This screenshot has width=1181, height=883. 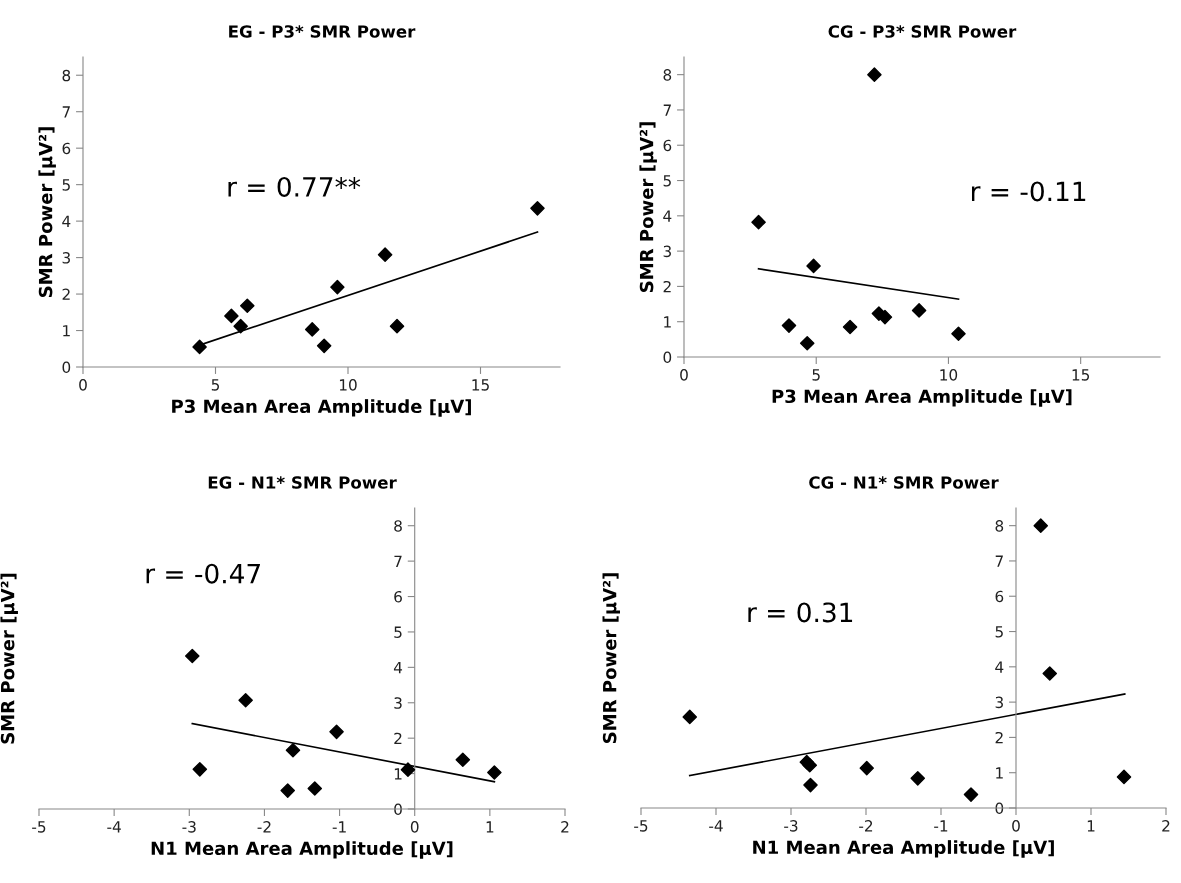 What do you see at coordinates (1029, 191) in the screenshot?
I see `annotation: r = -0.11` at bounding box center [1029, 191].